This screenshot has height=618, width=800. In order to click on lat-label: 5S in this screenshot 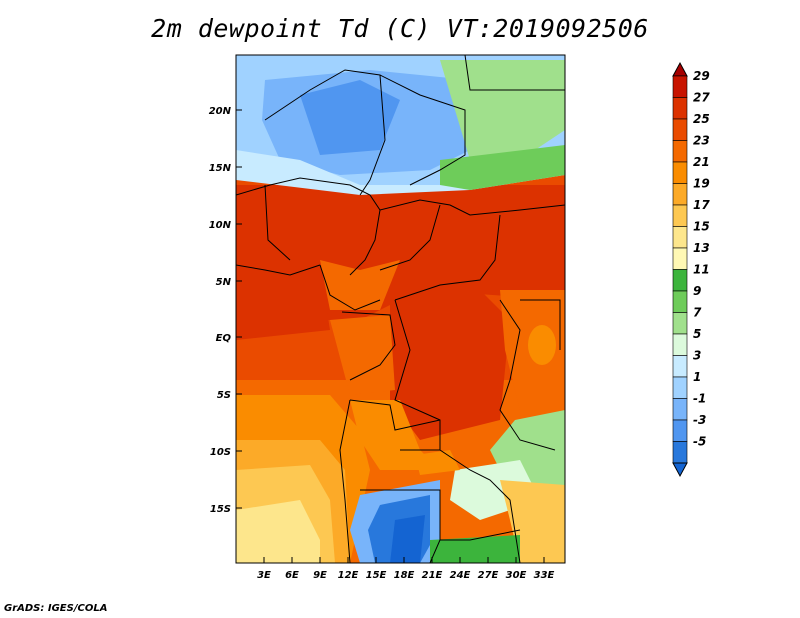, I will do `click(224, 395)`.